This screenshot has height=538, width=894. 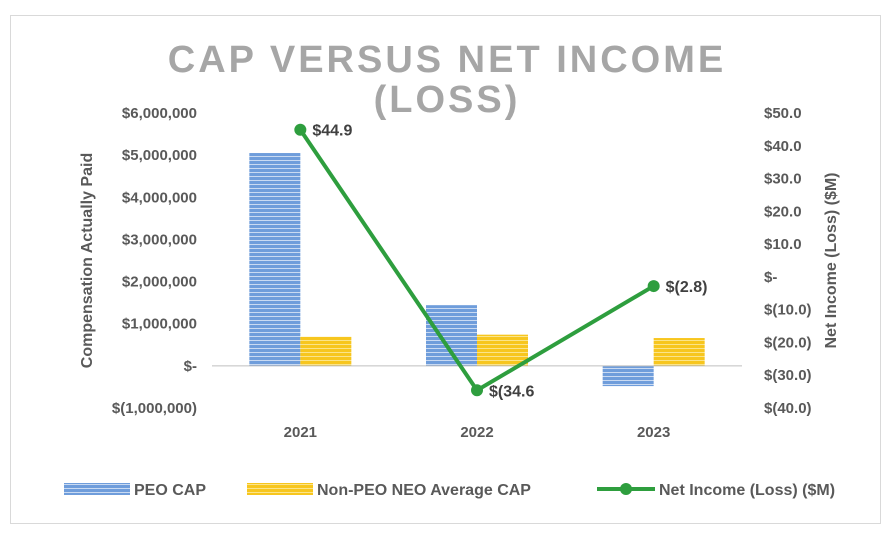 What do you see at coordinates (679, 352) in the screenshot?
I see `bar-non-peo-neo-average-cap-2023` at bounding box center [679, 352].